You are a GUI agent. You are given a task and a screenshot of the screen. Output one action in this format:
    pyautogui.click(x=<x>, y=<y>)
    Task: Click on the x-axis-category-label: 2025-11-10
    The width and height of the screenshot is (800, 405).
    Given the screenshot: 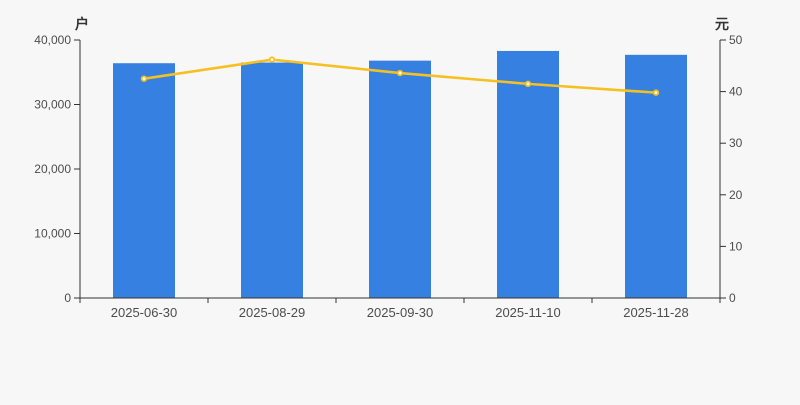 What is the action you would take?
    pyautogui.click(x=528, y=312)
    